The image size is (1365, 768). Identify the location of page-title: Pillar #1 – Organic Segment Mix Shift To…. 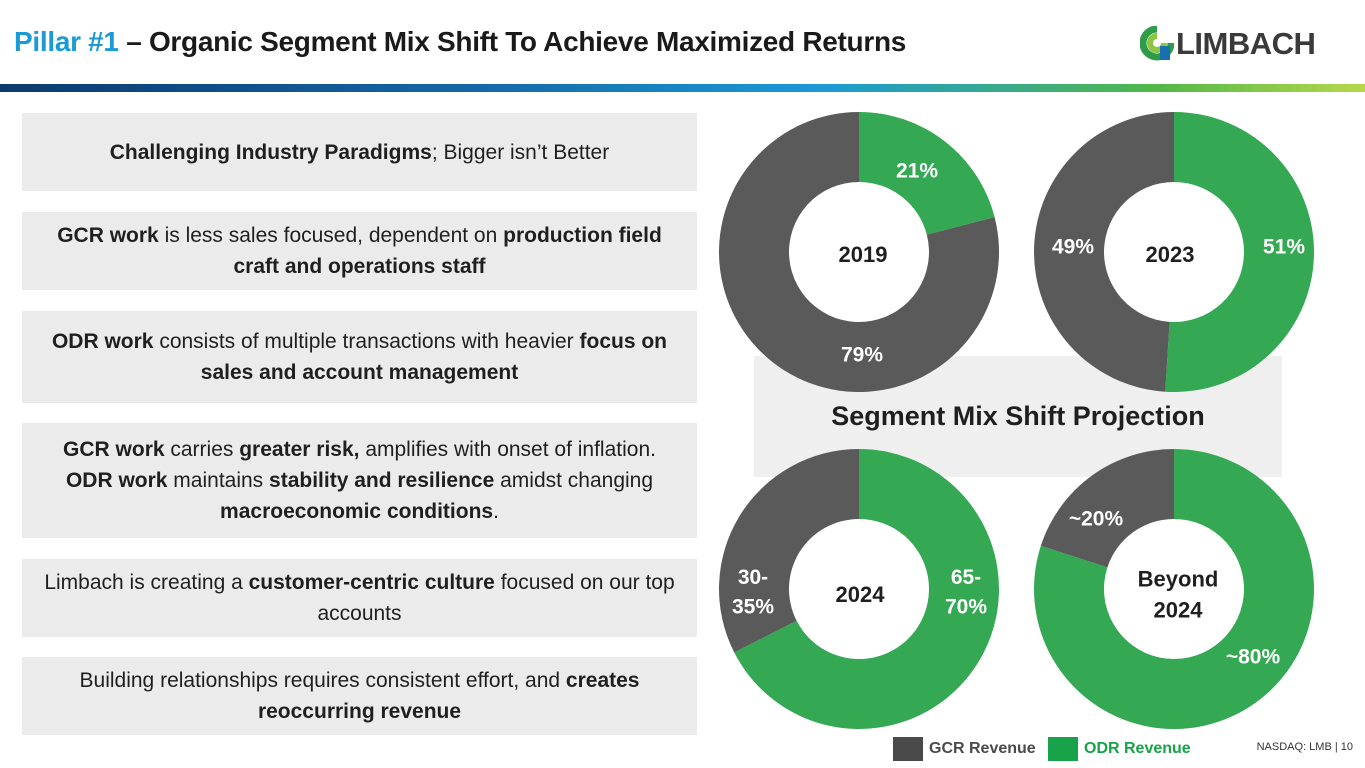
(460, 42).